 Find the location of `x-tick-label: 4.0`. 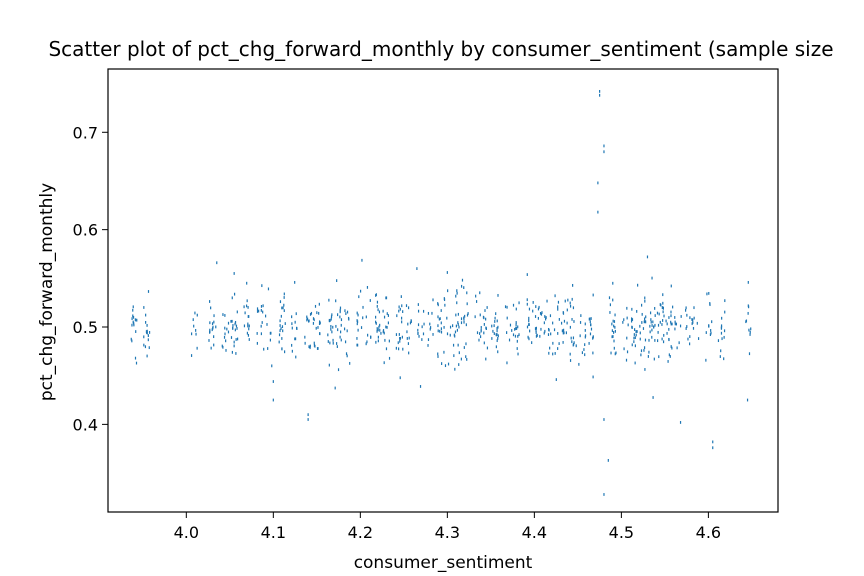

x-tick-label: 4.0 is located at coordinates (186, 532).